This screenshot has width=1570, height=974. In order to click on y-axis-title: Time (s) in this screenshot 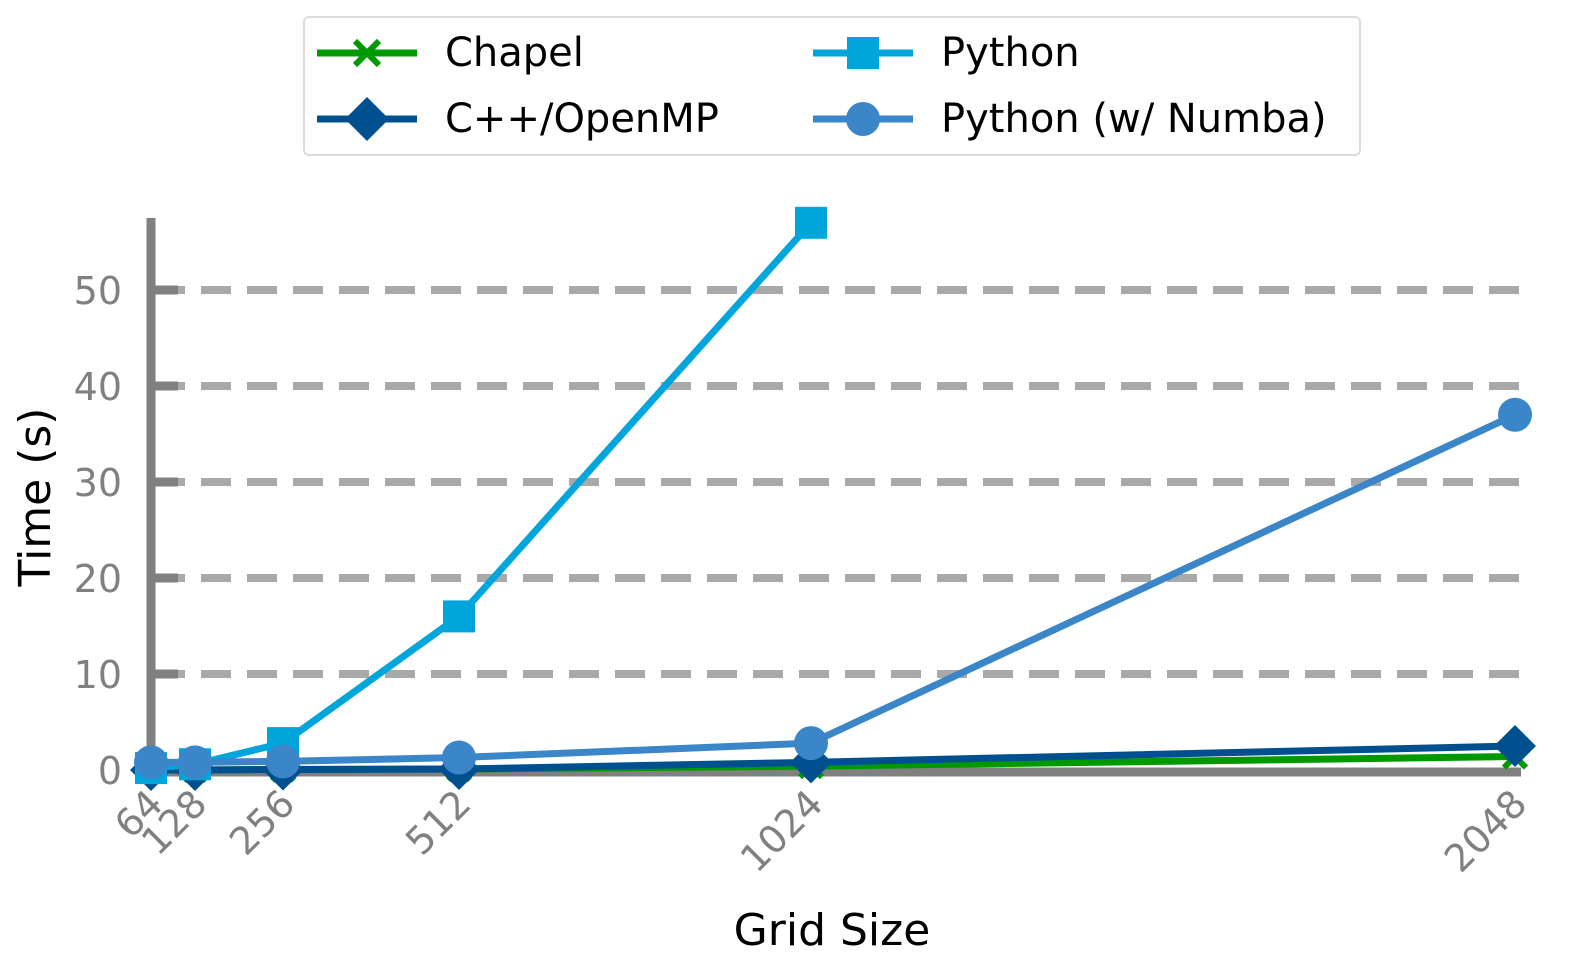, I will do `click(35, 498)`.